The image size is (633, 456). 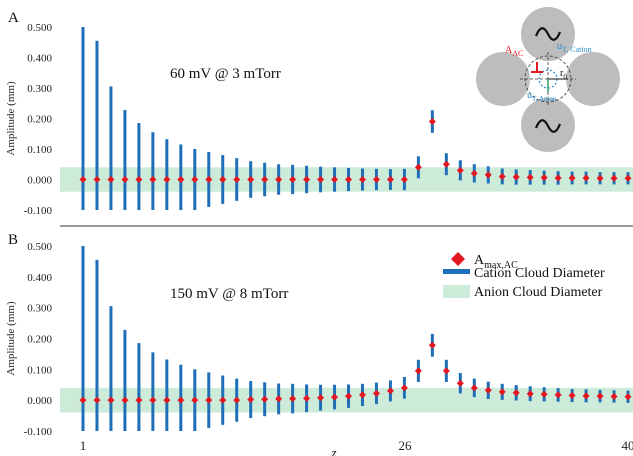 What do you see at coordinates (333, 450) in the screenshot?
I see `x-axis-label: z` at bounding box center [333, 450].